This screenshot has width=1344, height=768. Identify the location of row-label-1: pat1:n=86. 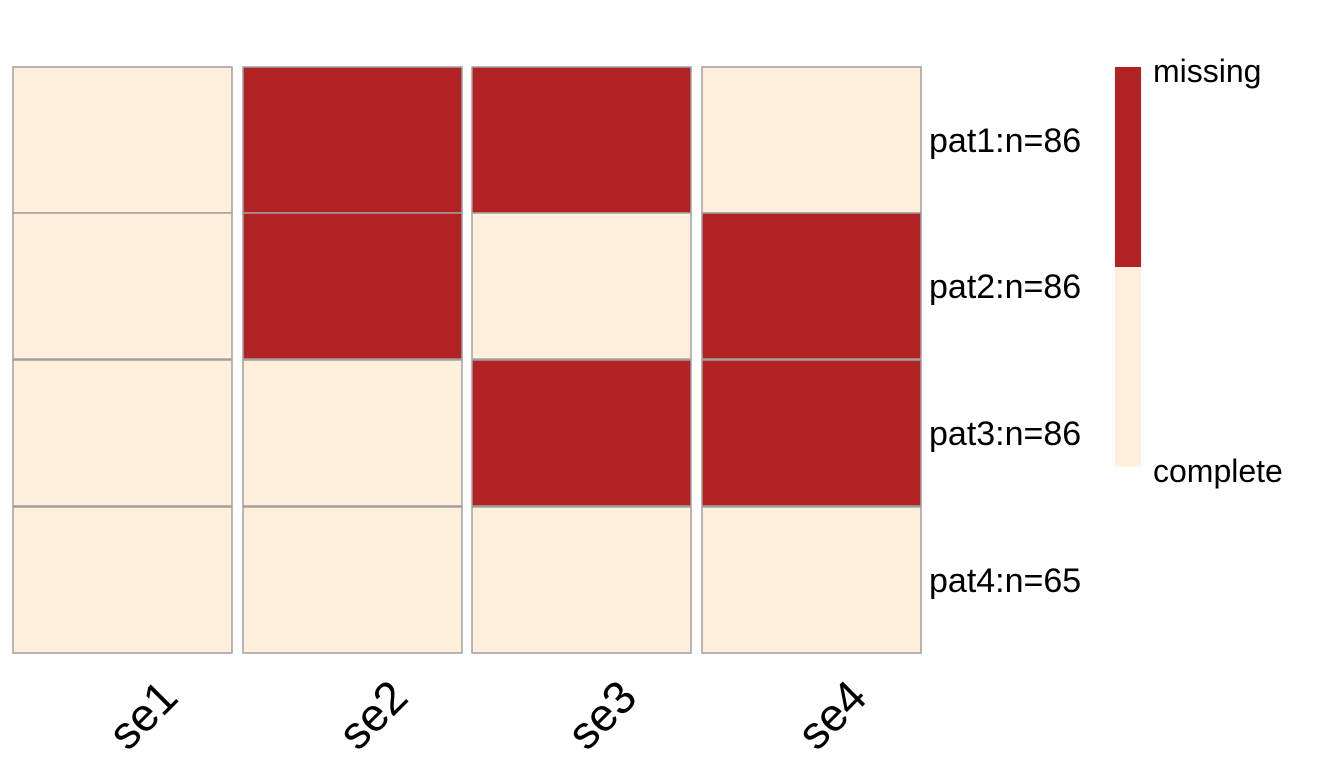
(1005, 141).